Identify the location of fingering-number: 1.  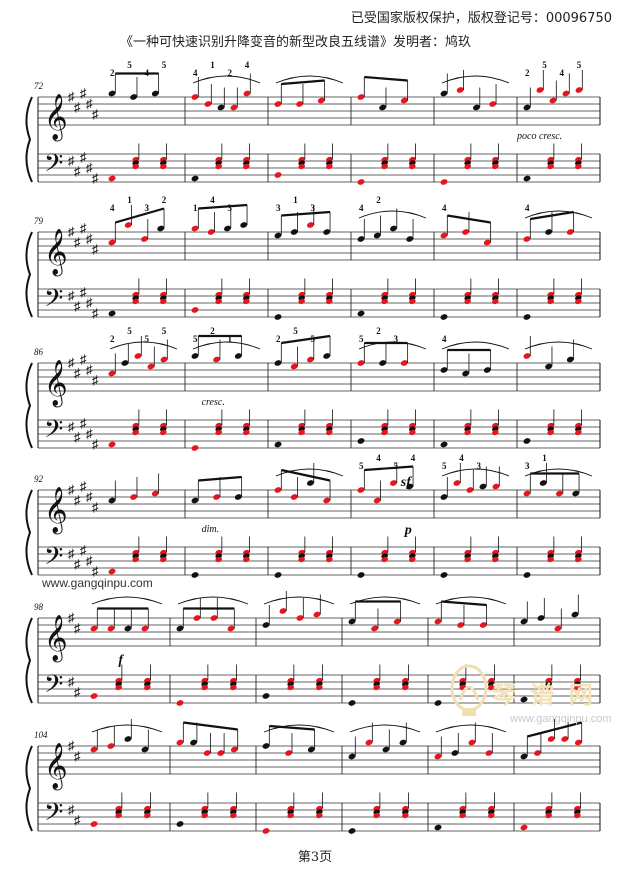
(129, 200).